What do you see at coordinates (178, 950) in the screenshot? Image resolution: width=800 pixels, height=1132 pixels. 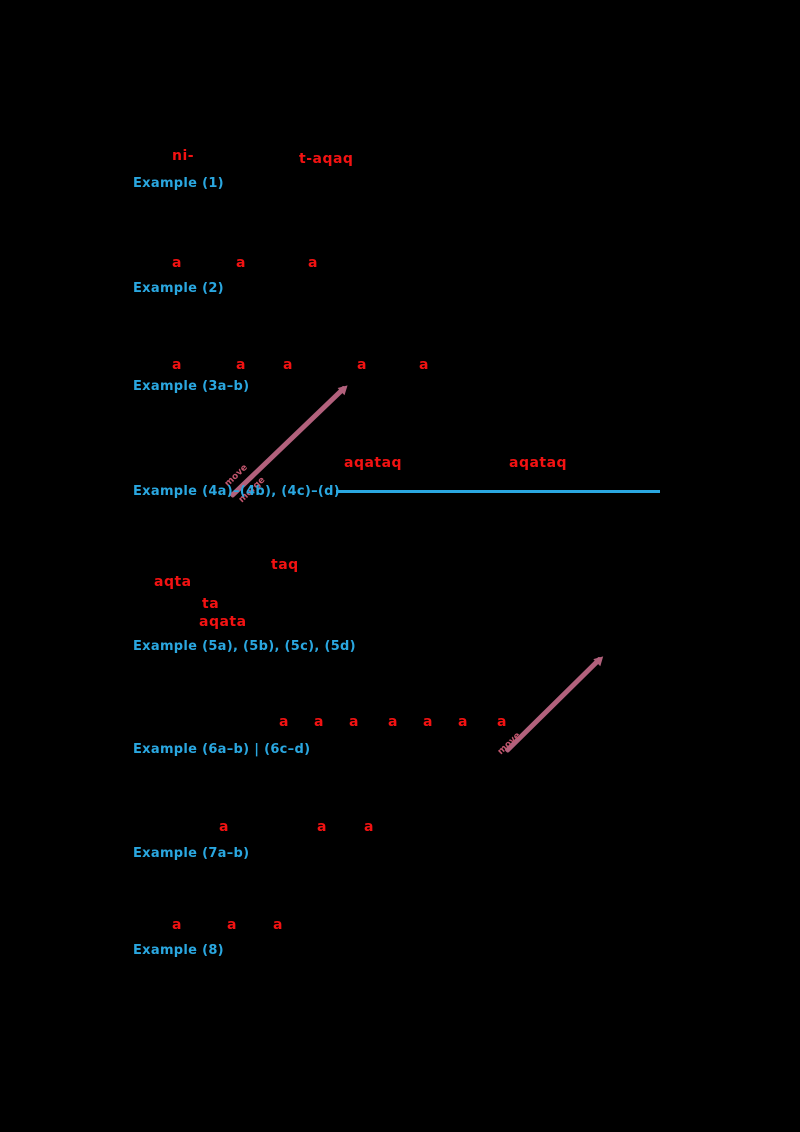 I see `example-link-8: Example (8)` at bounding box center [178, 950].